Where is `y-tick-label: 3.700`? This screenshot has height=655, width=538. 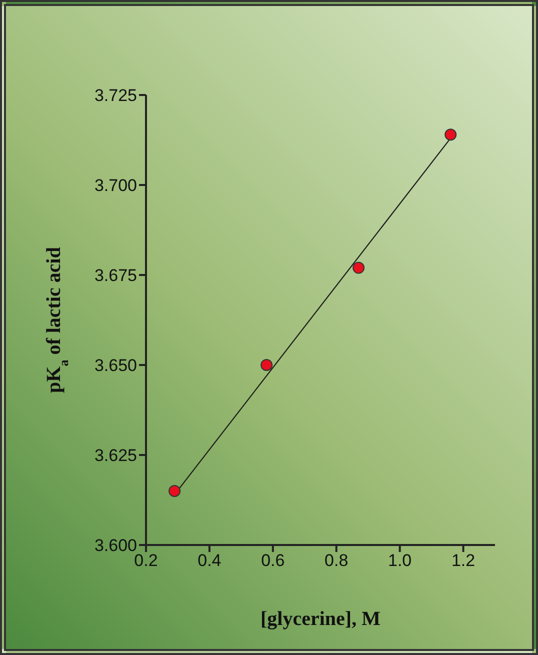 y-tick-label: 3.700 is located at coordinates (115, 186).